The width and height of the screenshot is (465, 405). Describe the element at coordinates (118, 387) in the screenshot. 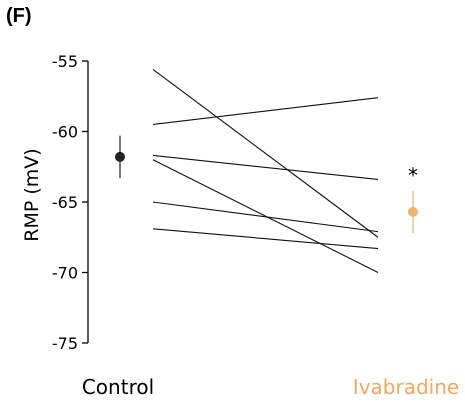

I see `category-label: Control` at that location.